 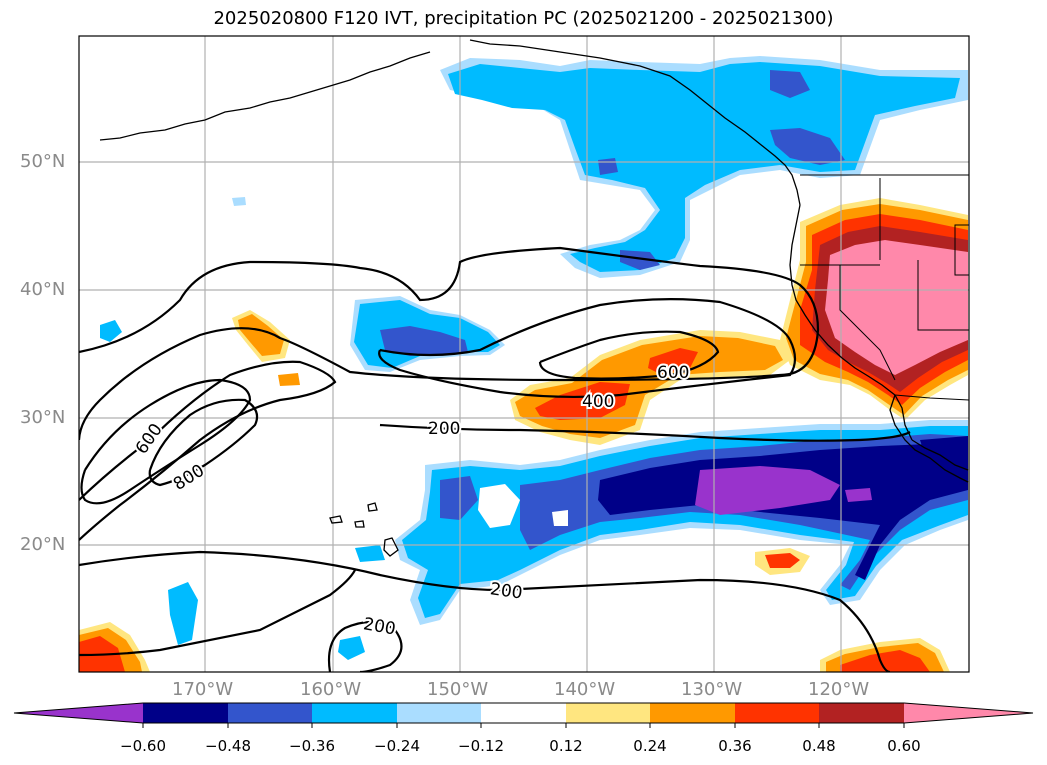 I want to click on coast-baja, so click(x=929, y=438).